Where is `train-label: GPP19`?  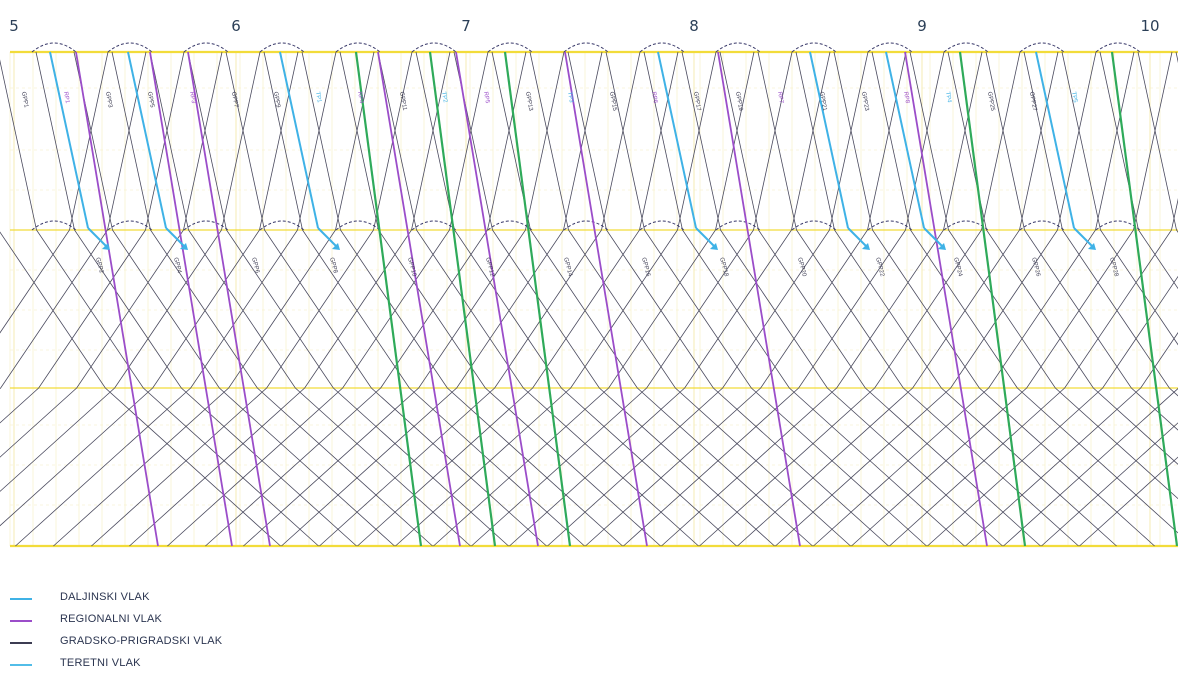 train-label: GPP19 is located at coordinates (738, 101).